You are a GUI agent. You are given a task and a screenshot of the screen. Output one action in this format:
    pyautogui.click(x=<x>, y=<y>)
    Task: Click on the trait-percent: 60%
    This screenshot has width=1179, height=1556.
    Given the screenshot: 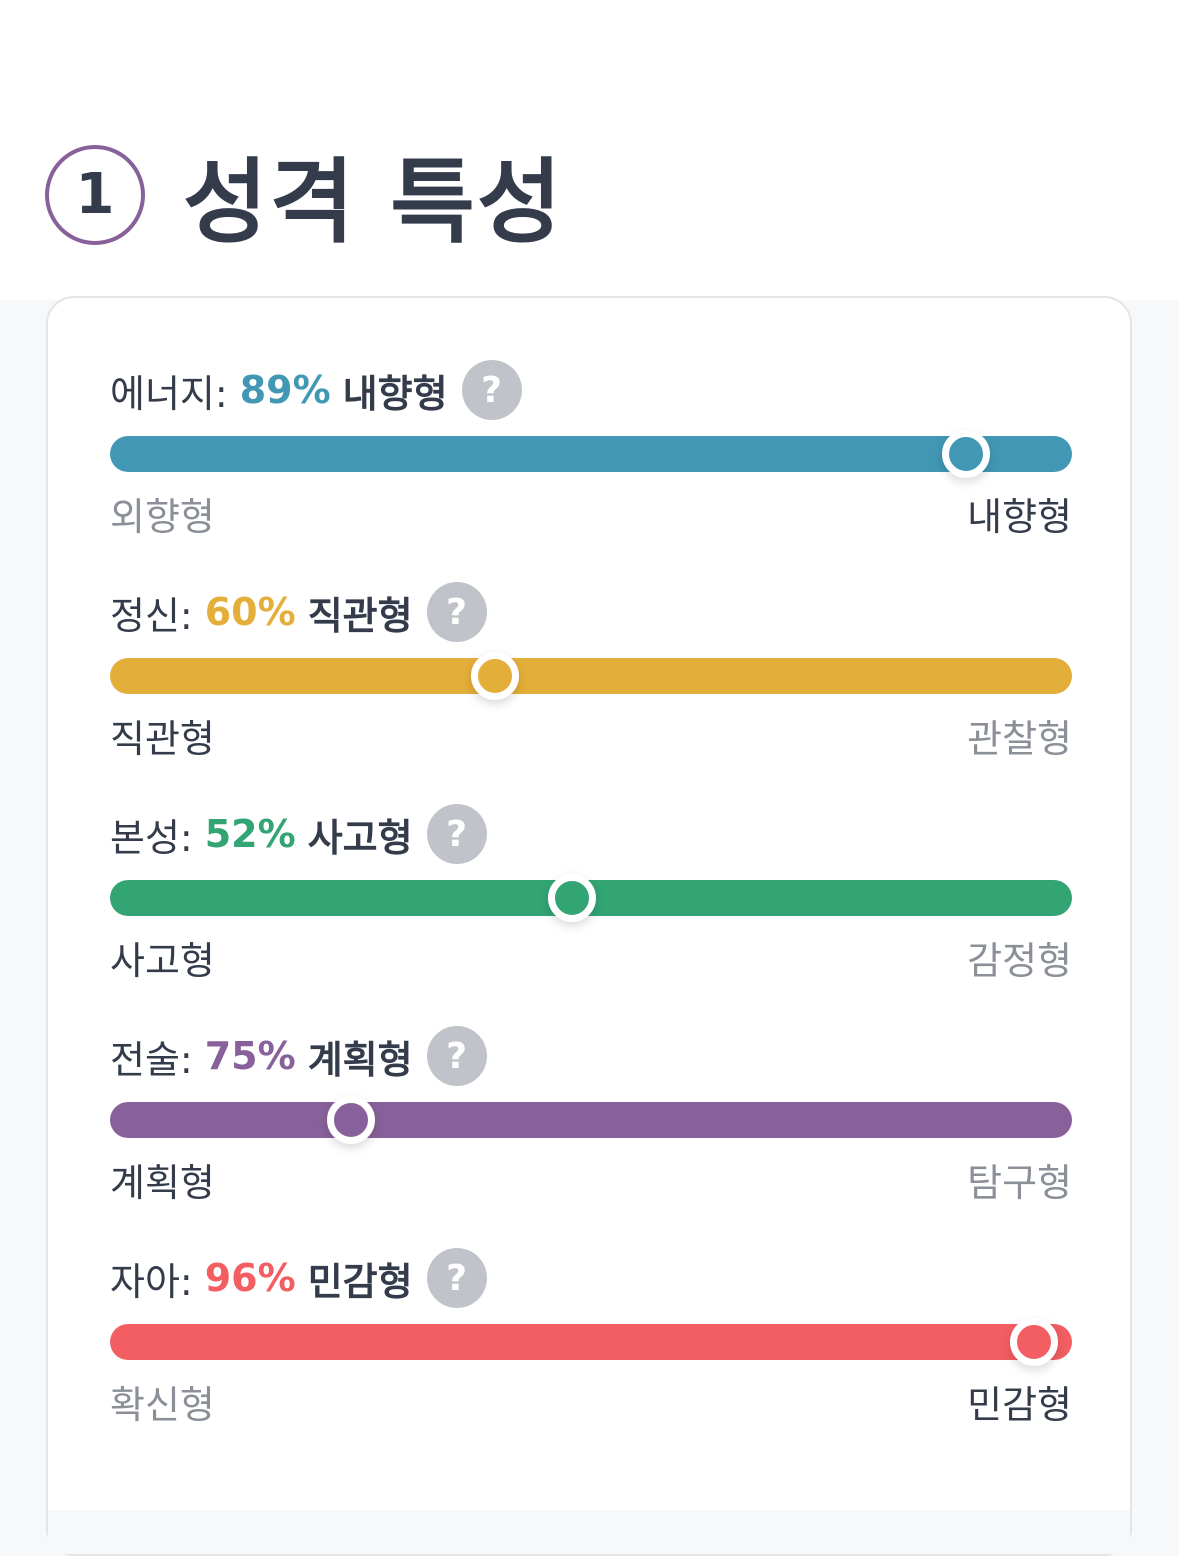 What is the action you would take?
    pyautogui.click(x=250, y=612)
    